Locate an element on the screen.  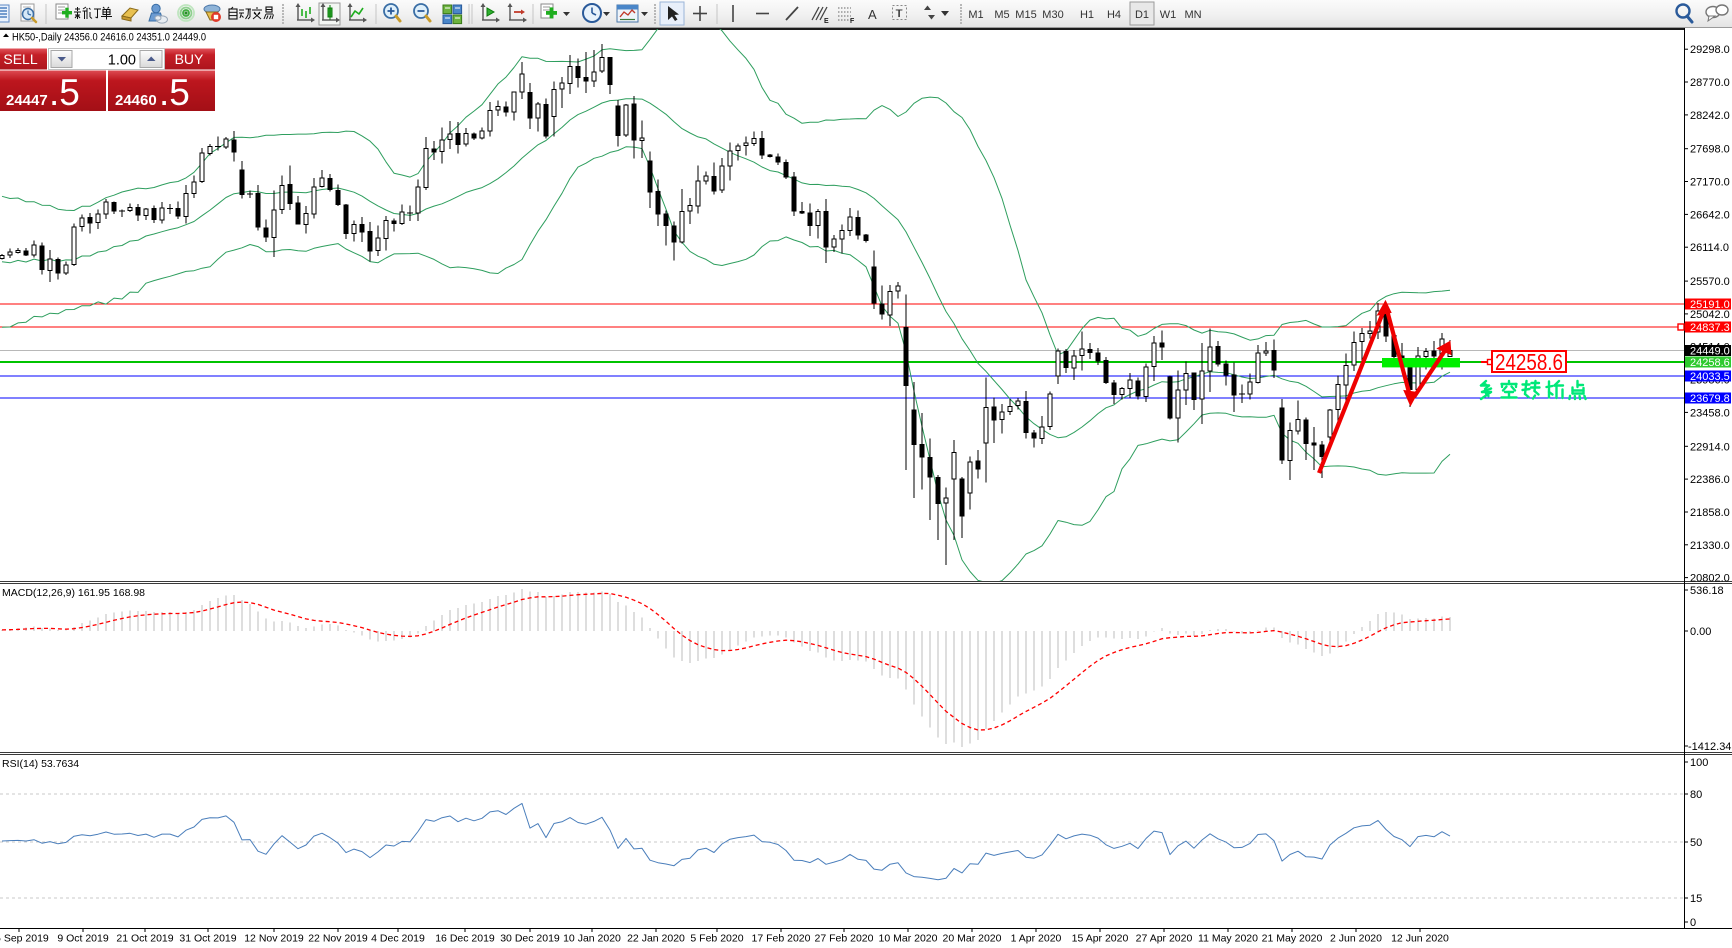
svg-text: T is located at coordinates (899, 14).